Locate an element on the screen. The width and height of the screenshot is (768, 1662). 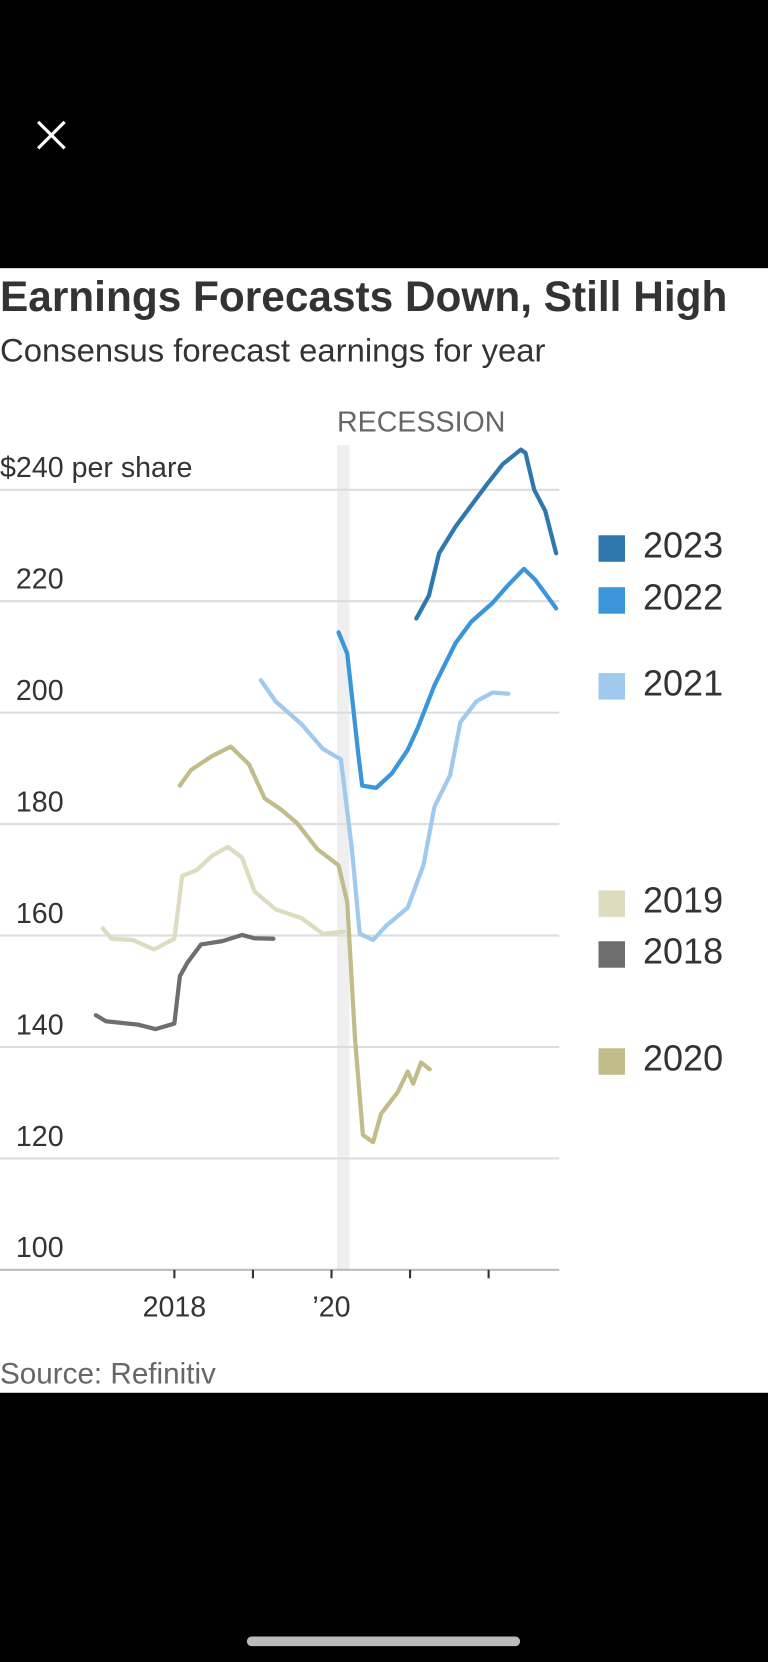
legend-label: 2021 is located at coordinates (683, 682).